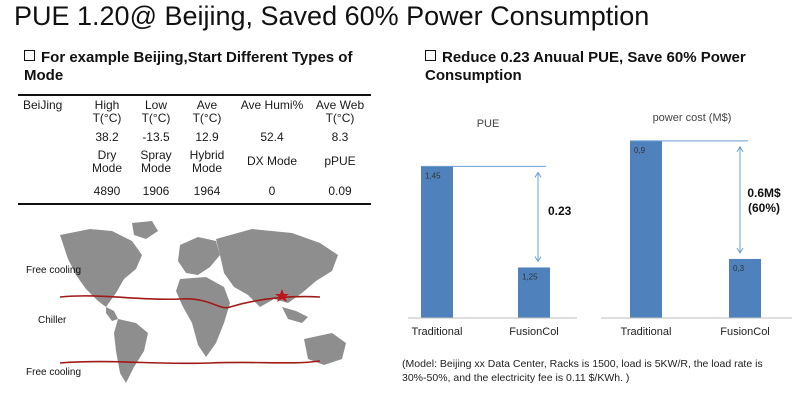  Describe the element at coordinates (340, 111) in the screenshot. I see `table-cell: Ave Web T(°C)` at that location.